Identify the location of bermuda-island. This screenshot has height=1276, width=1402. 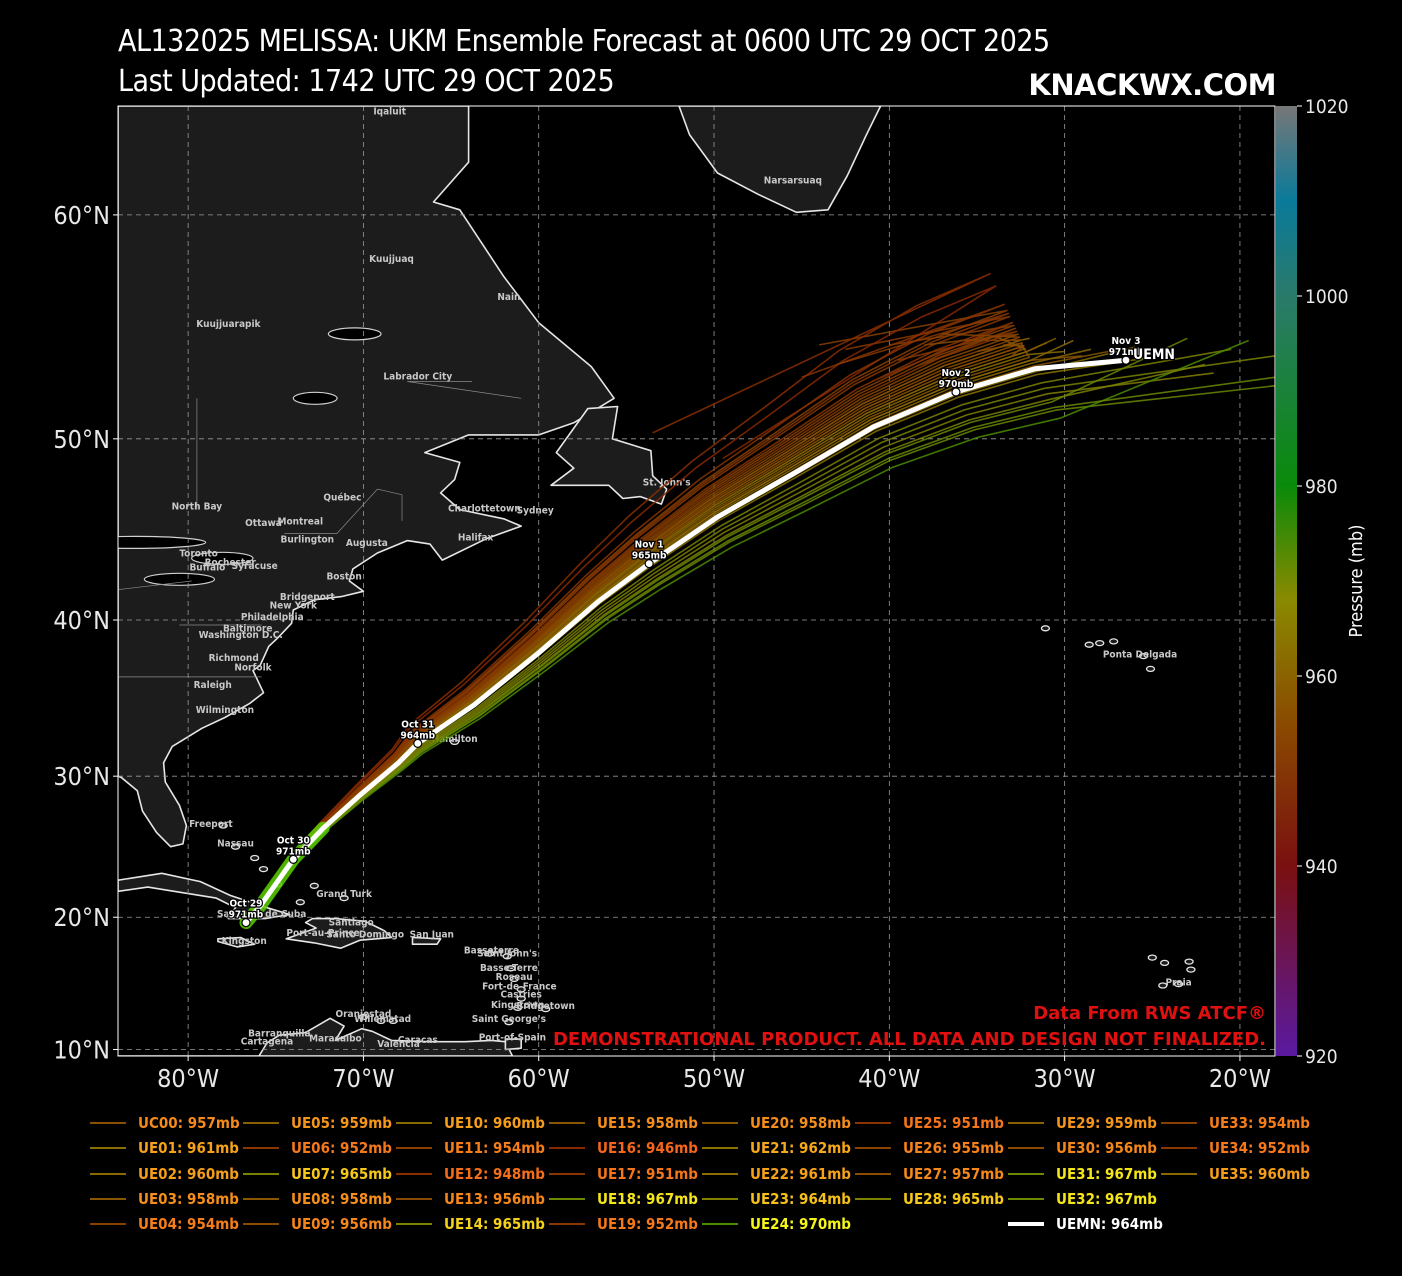
(454, 742).